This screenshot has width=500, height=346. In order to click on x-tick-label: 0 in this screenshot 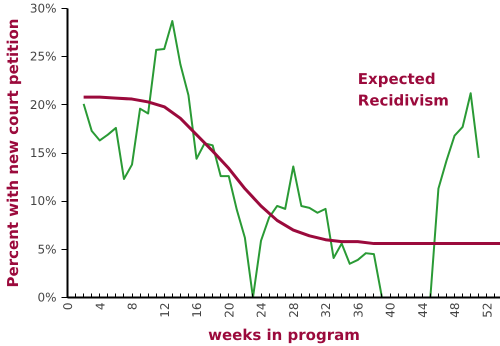, I will do `click(68, 306)`.